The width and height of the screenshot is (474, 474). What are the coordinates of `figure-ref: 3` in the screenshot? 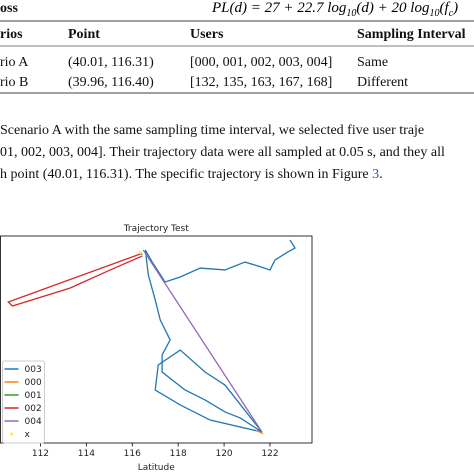 It's located at (375, 174).